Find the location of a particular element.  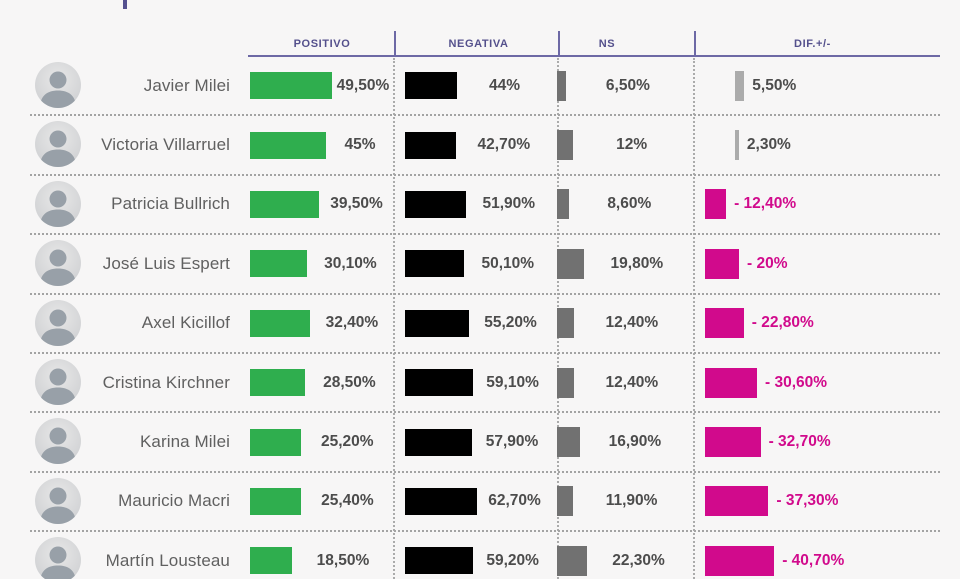

positivo-cell: 45% is located at coordinates (322, 144).